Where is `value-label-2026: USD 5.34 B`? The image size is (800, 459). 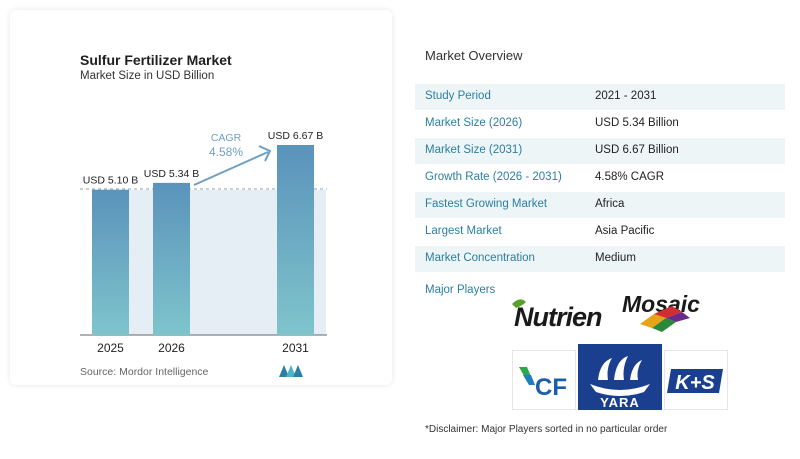
value-label-2026: USD 5.34 B is located at coordinates (171, 174).